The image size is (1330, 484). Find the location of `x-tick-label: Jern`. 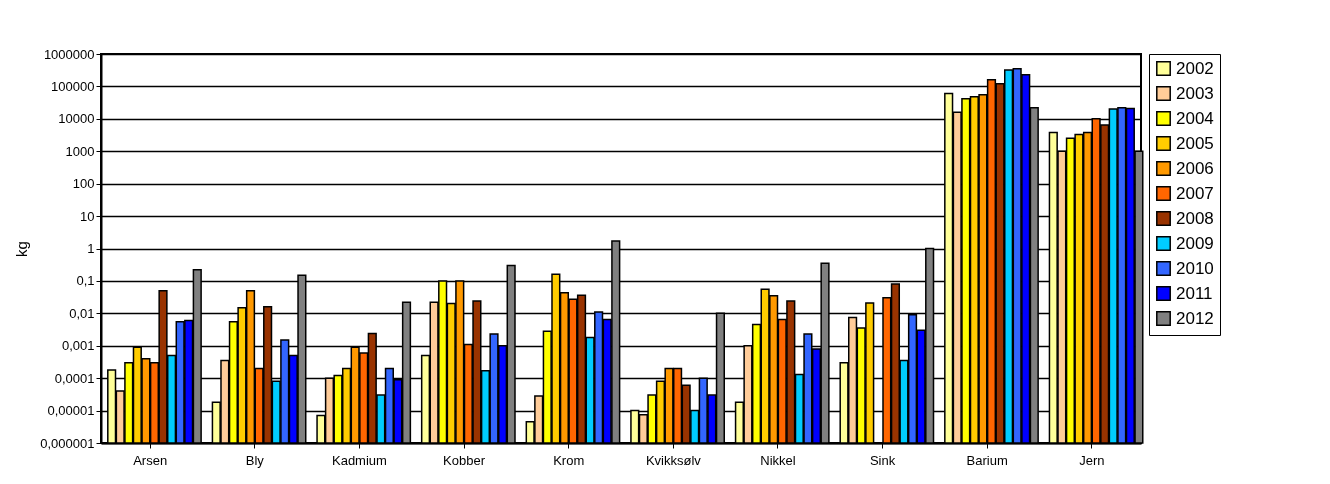

x-tick-label: Jern is located at coordinates (1092, 460).